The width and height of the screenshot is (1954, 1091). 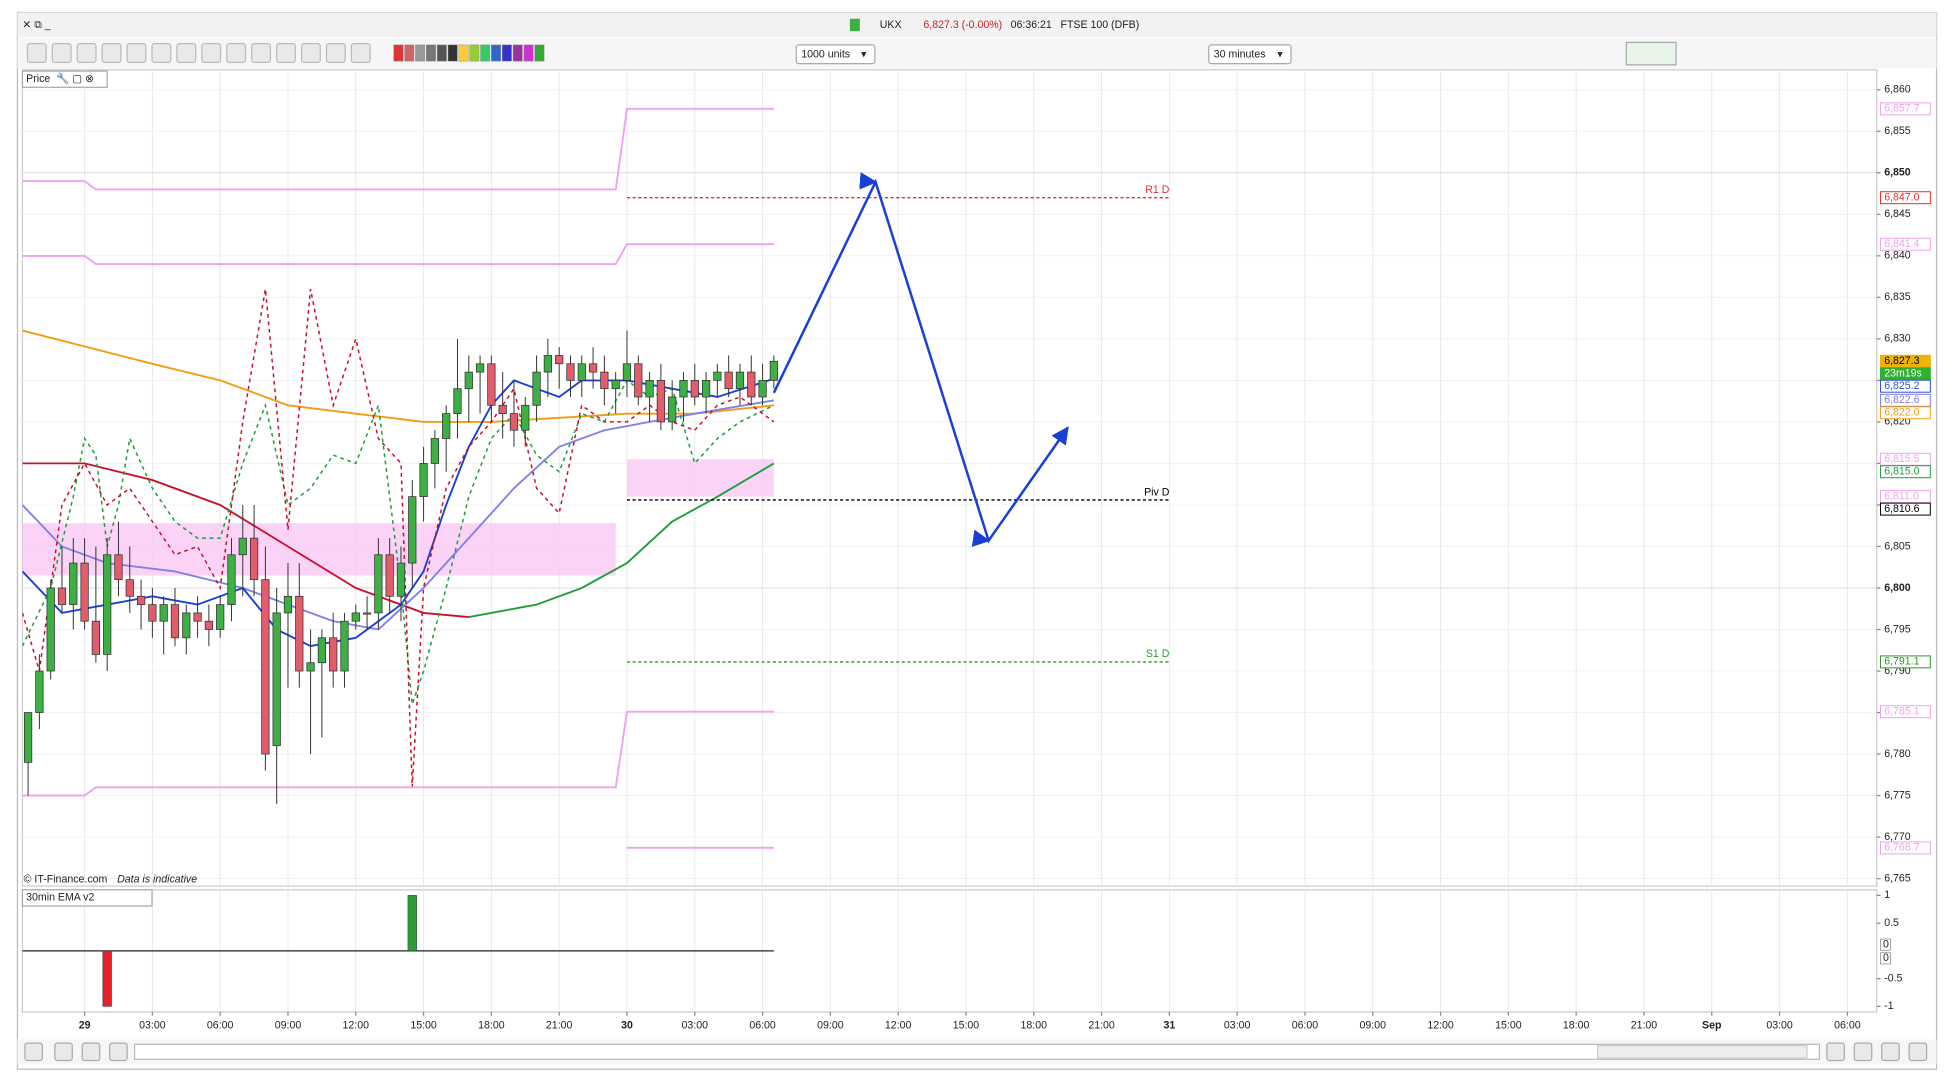 I want to click on pane-tools: 🔧 ▢ ⊗, so click(x=75, y=78).